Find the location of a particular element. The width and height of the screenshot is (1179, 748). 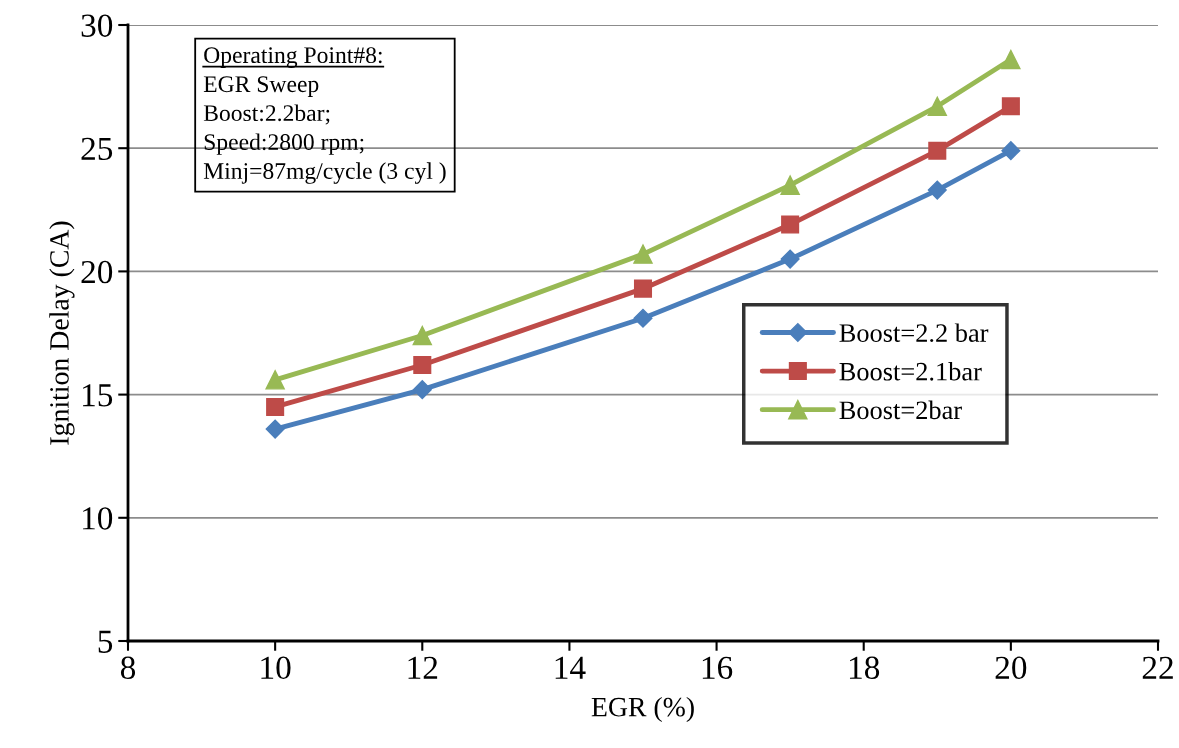

x-tick-label: 12 is located at coordinates (423, 667).